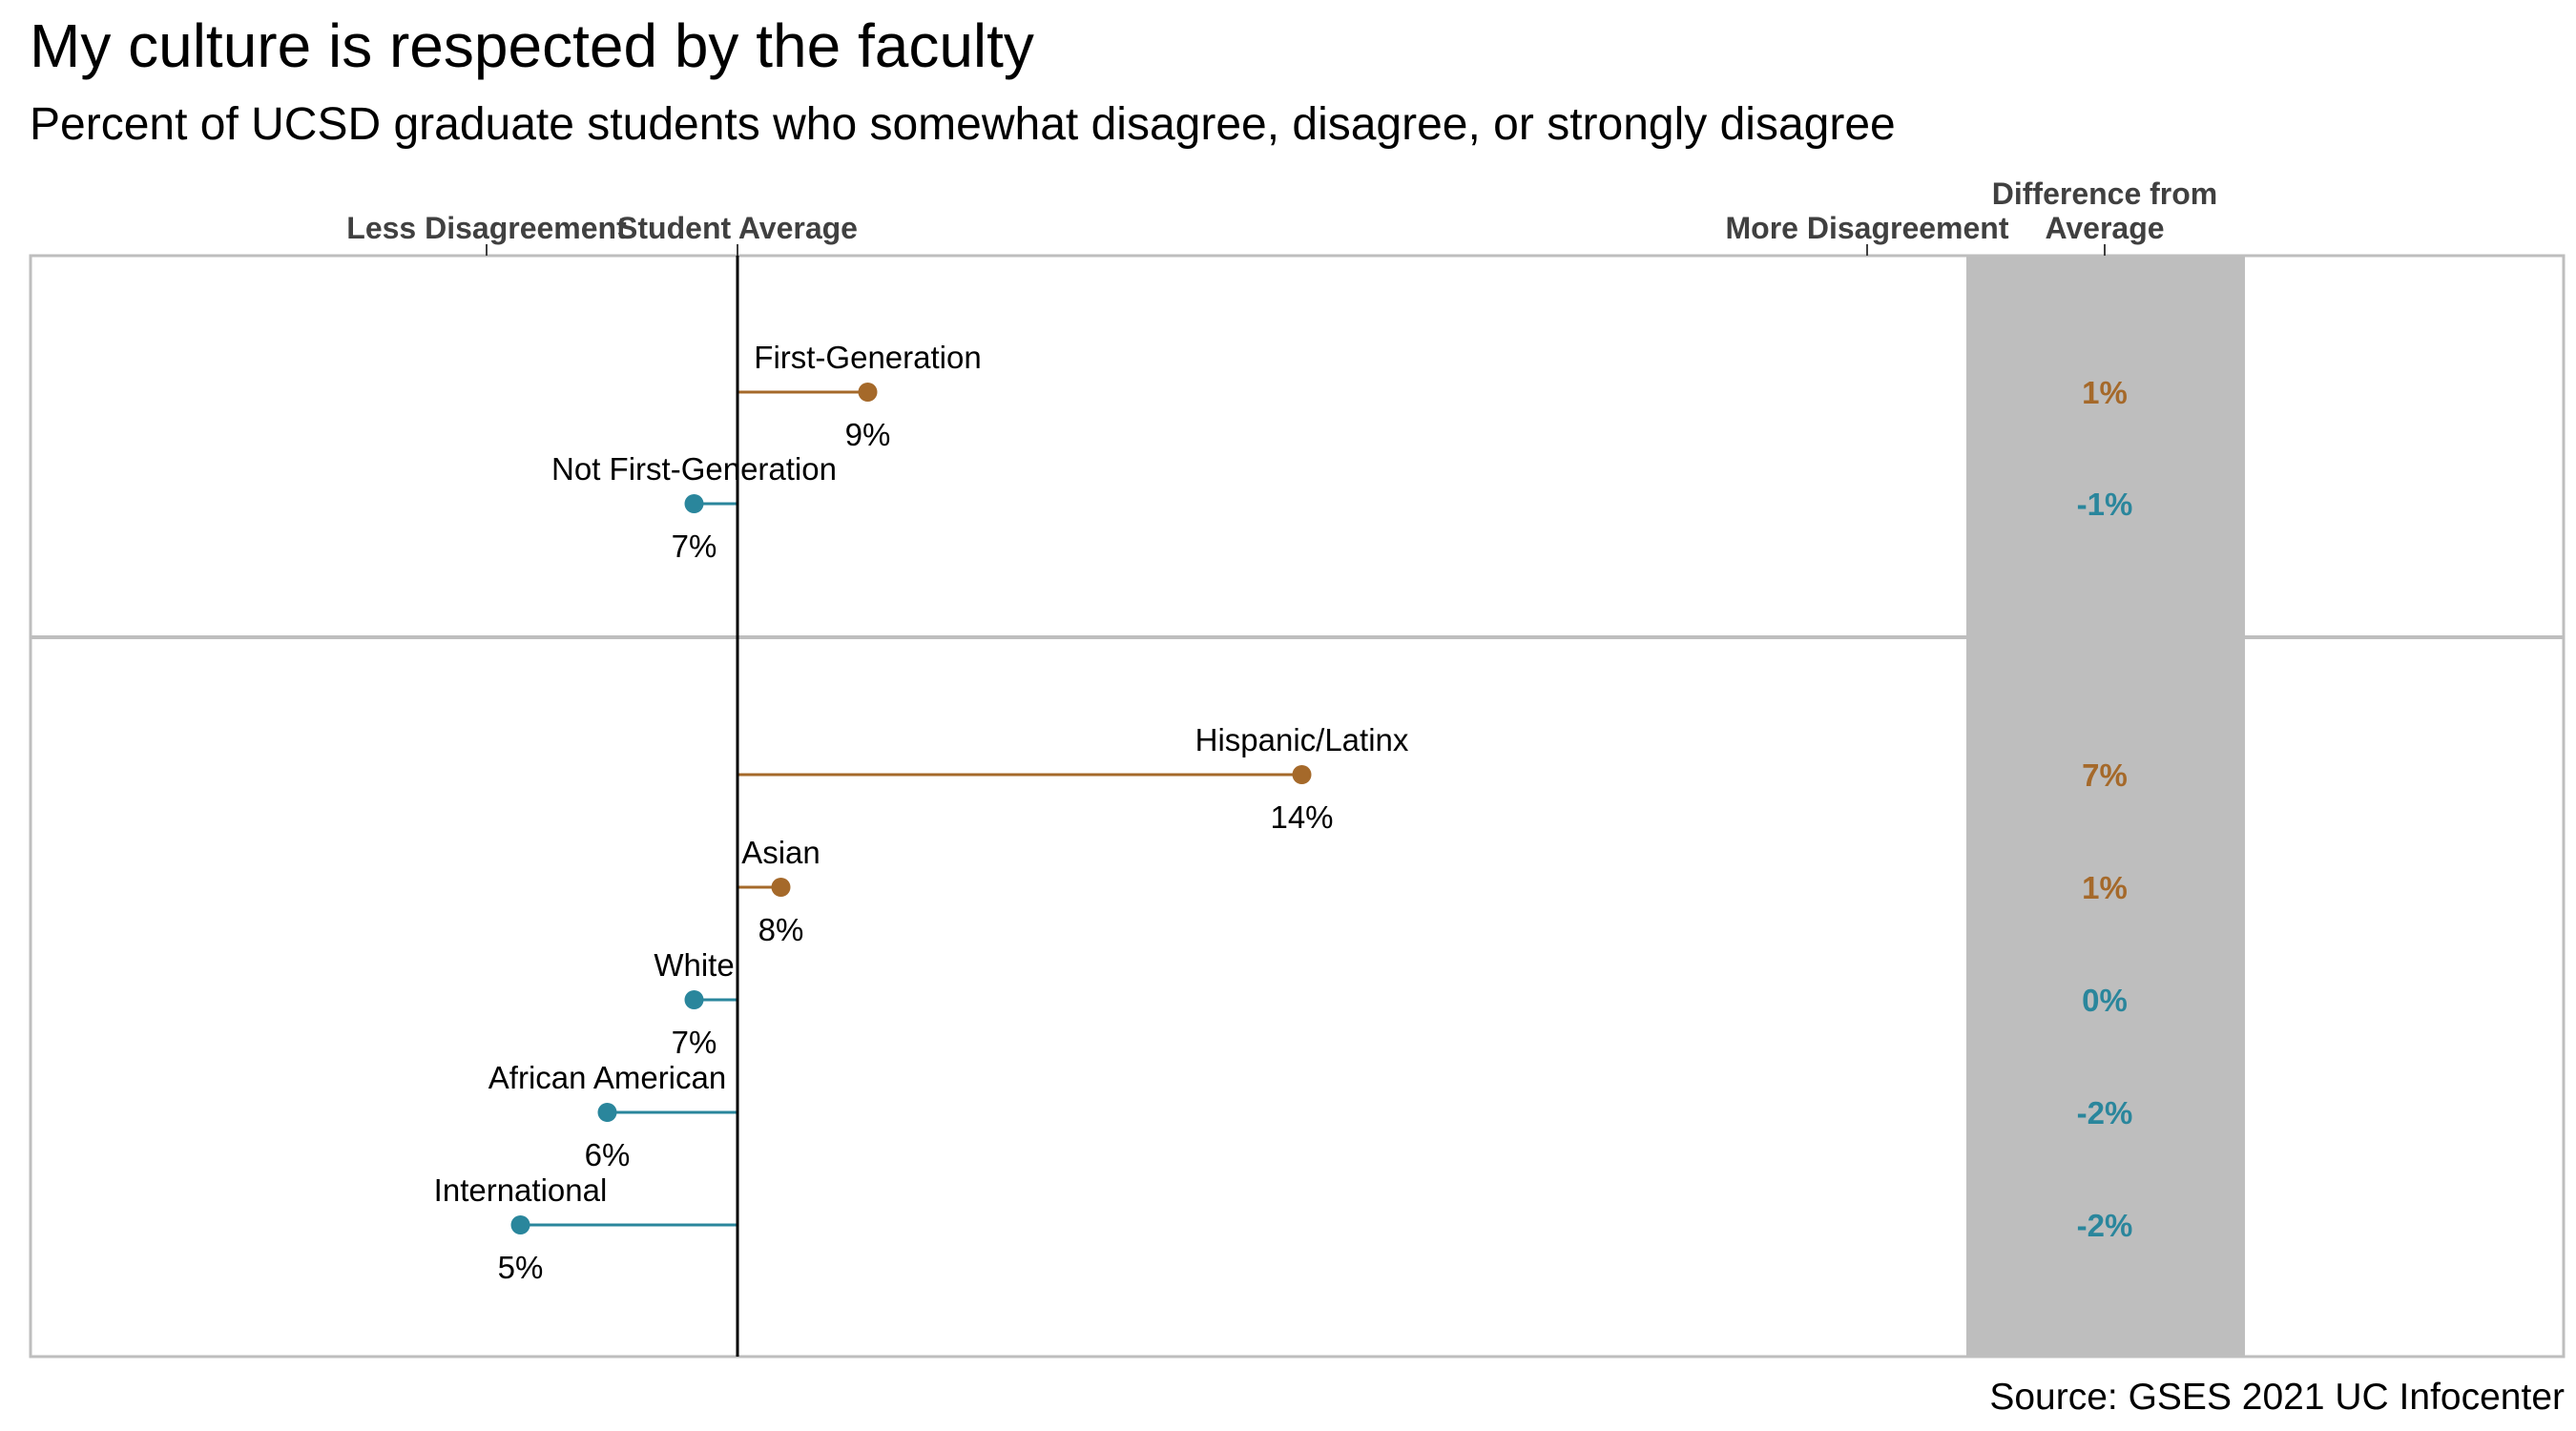 This screenshot has height=1431, width=2576. I want to click on group-label: First-Generation, so click(867, 357).